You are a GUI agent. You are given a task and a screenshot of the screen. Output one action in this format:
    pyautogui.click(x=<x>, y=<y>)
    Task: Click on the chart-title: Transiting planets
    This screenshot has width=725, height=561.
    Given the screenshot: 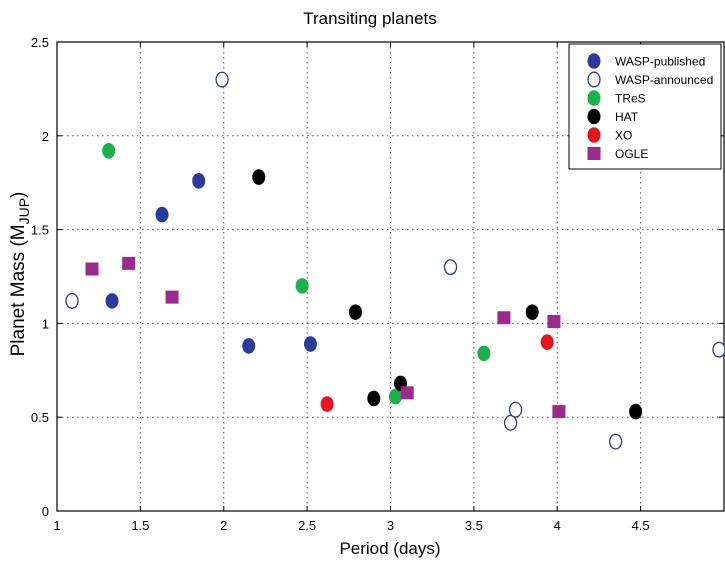 What is the action you would take?
    pyautogui.click(x=370, y=18)
    